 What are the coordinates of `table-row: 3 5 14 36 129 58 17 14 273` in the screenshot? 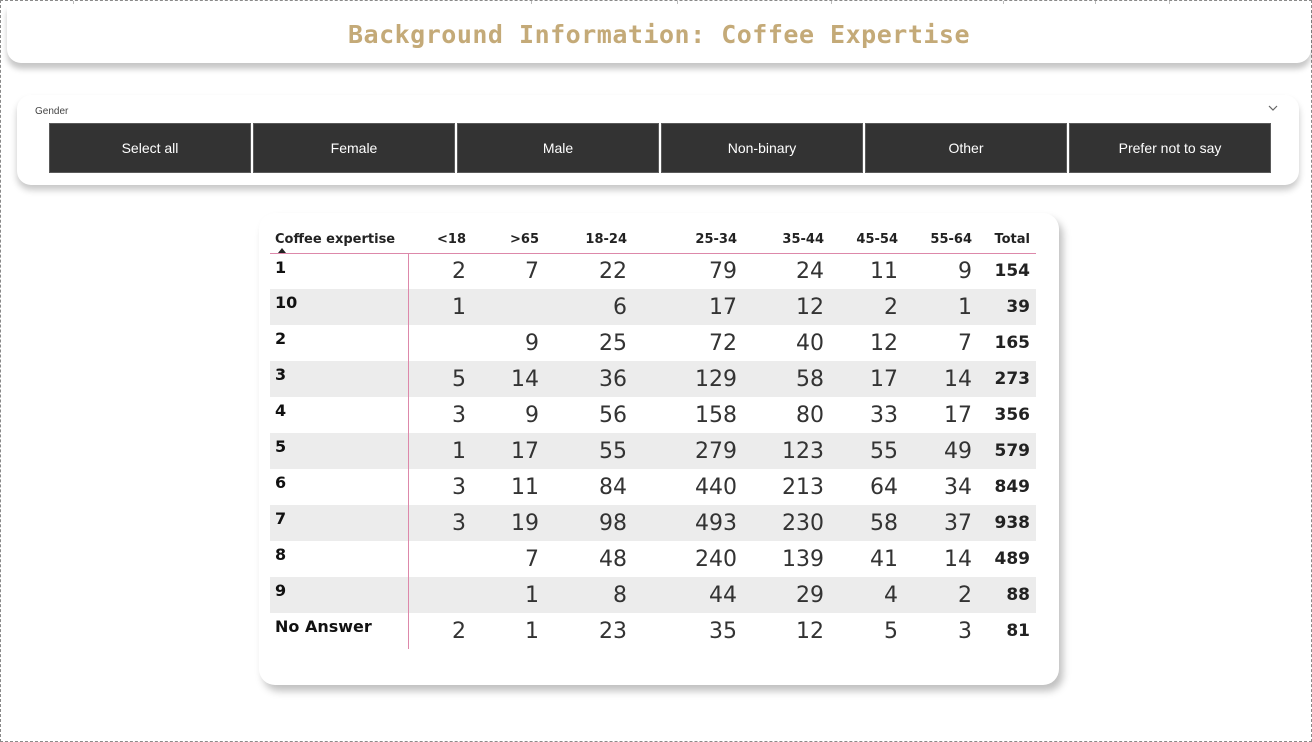 It's located at (653, 379).